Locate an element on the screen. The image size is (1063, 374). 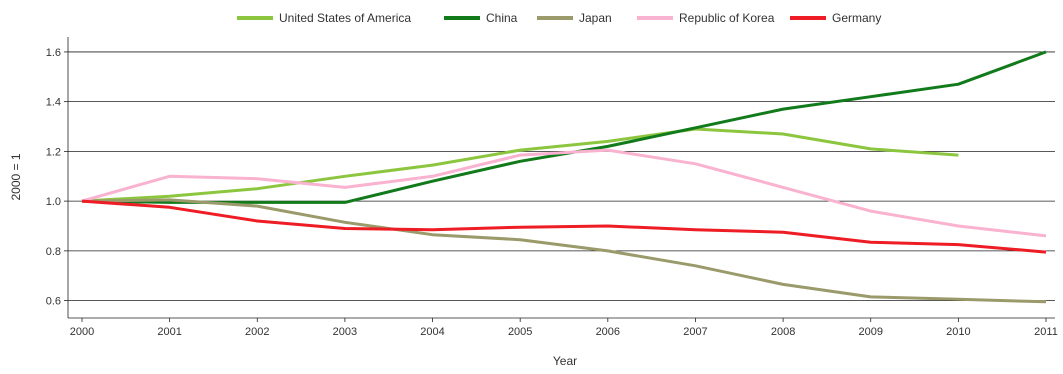
x-tick-label: 2002 is located at coordinates (257, 332).